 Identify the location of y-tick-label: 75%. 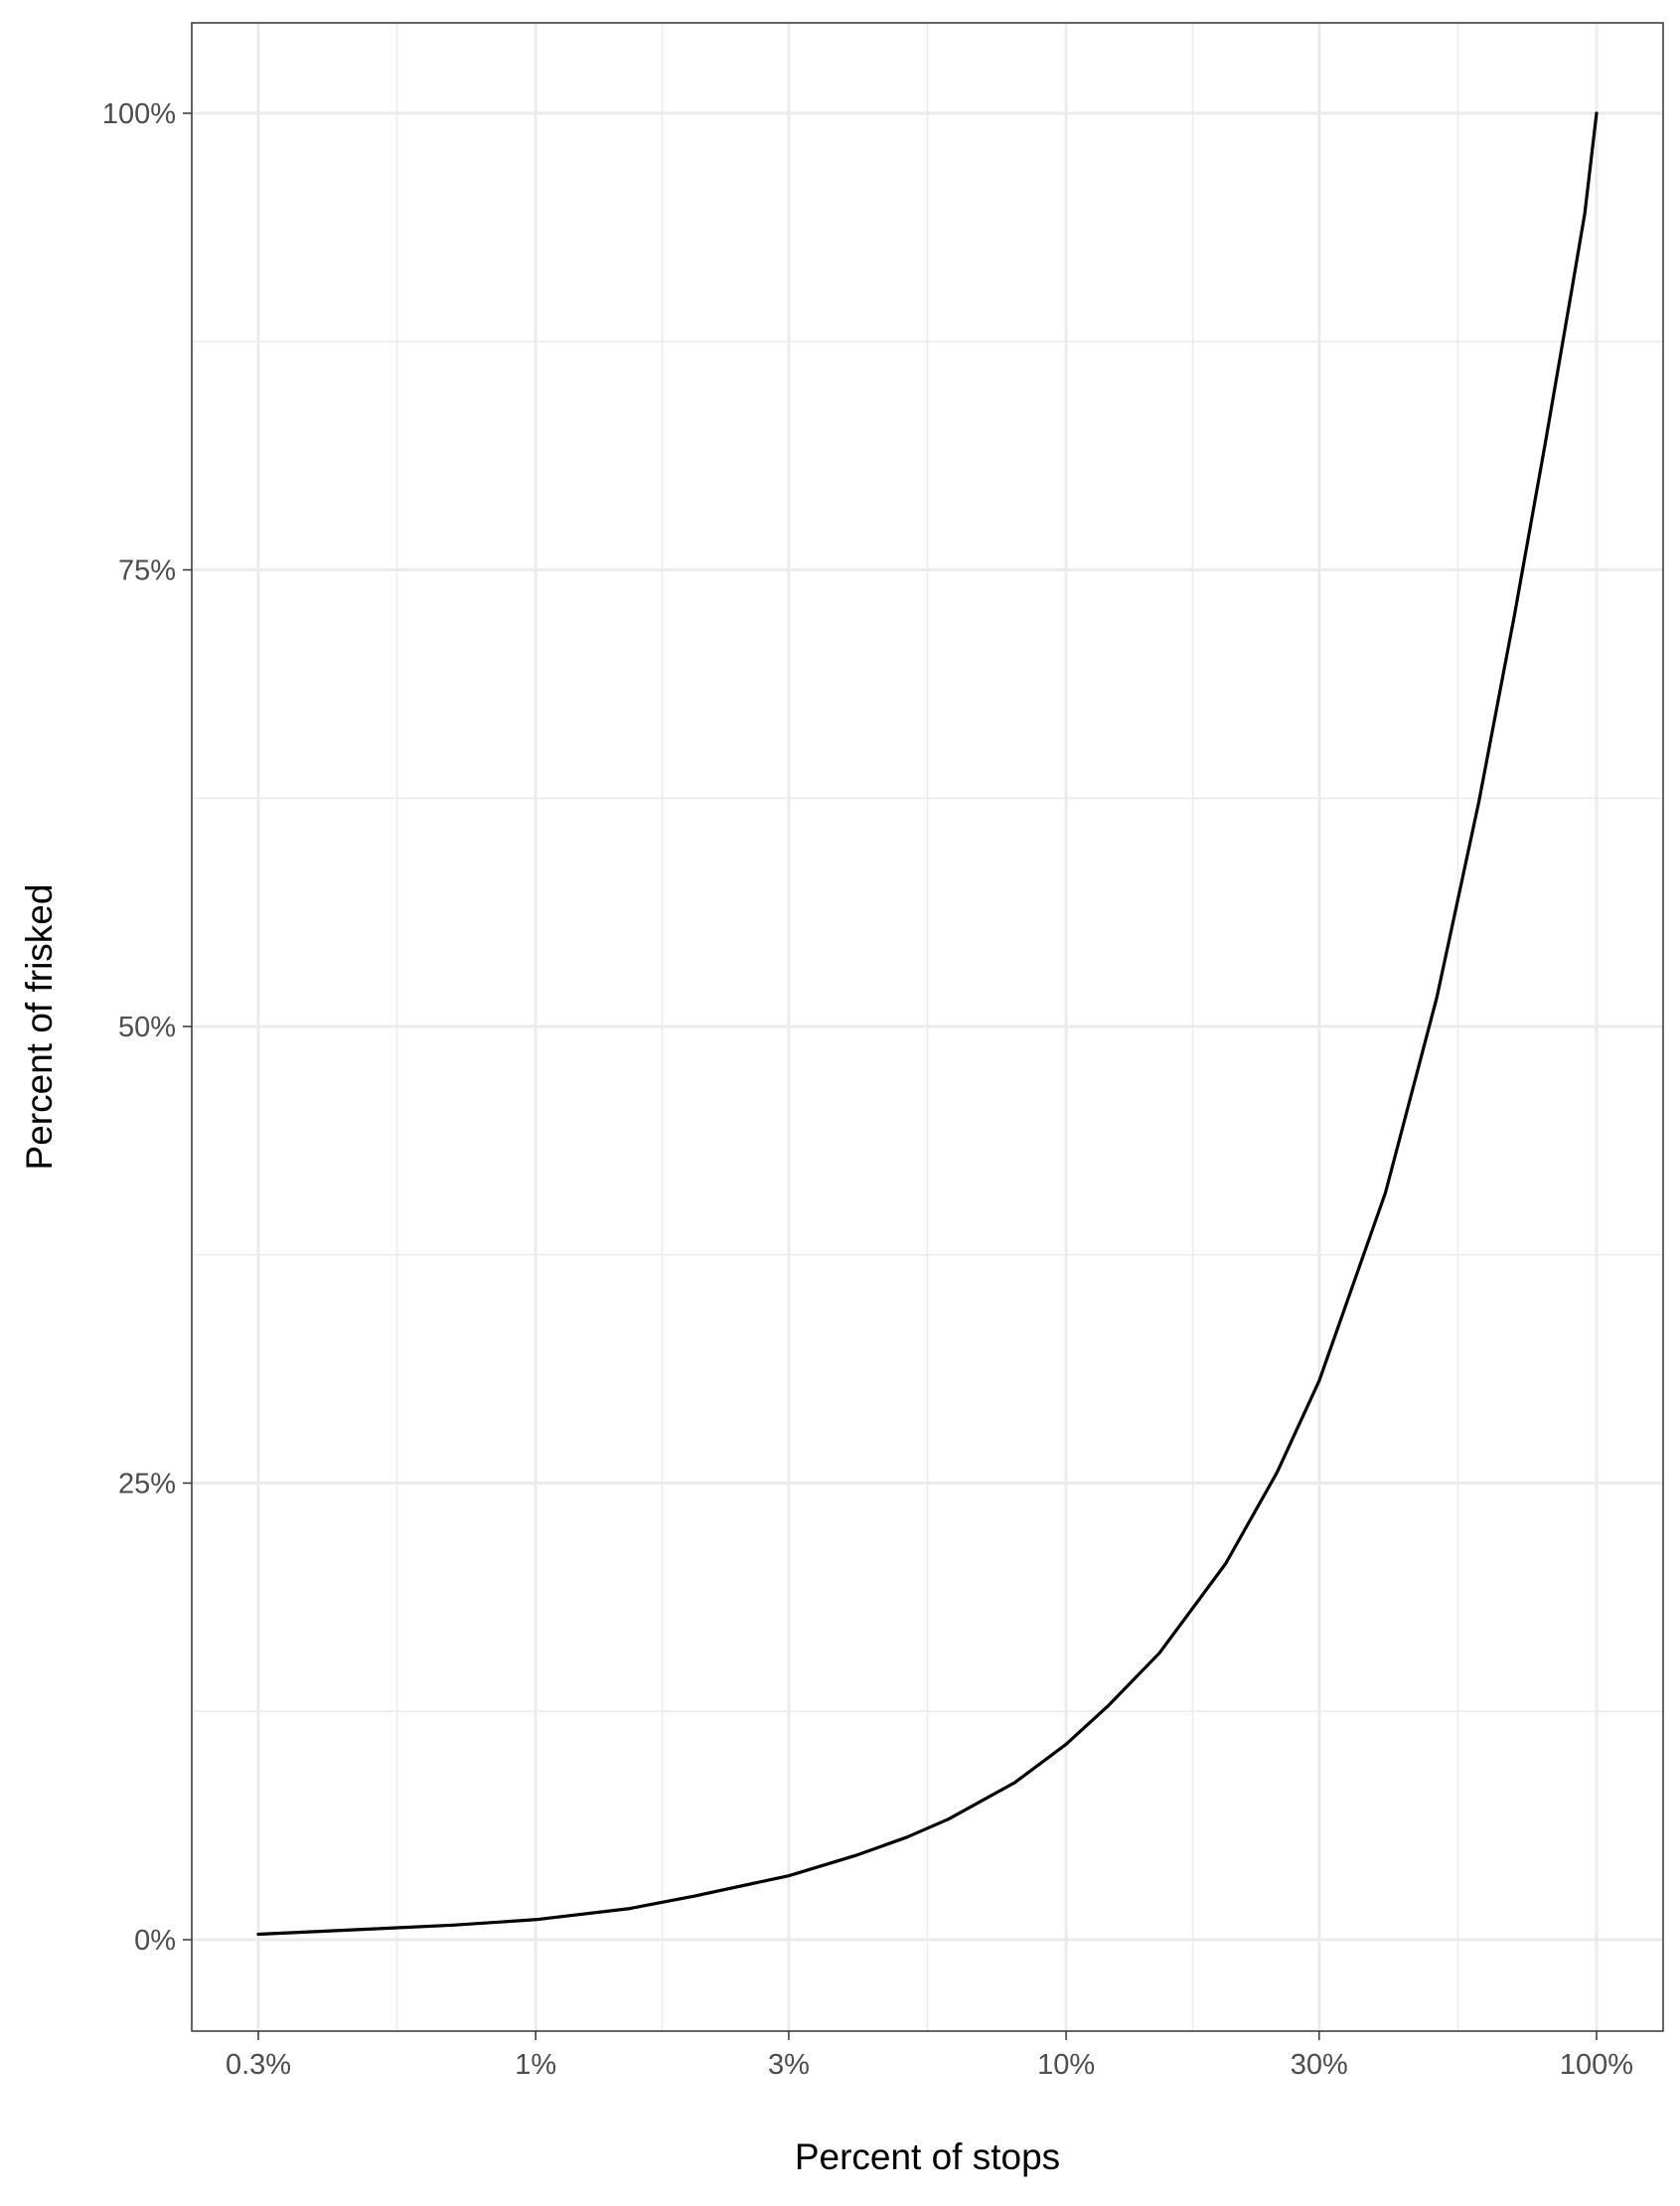
(147, 571).